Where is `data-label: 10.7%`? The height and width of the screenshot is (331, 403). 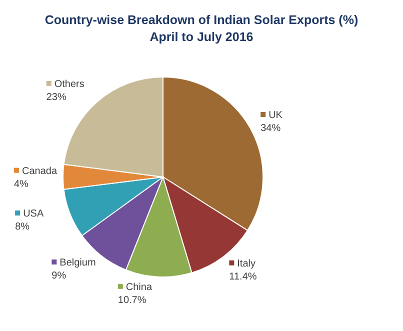 data-label: 10.7% is located at coordinates (132, 300).